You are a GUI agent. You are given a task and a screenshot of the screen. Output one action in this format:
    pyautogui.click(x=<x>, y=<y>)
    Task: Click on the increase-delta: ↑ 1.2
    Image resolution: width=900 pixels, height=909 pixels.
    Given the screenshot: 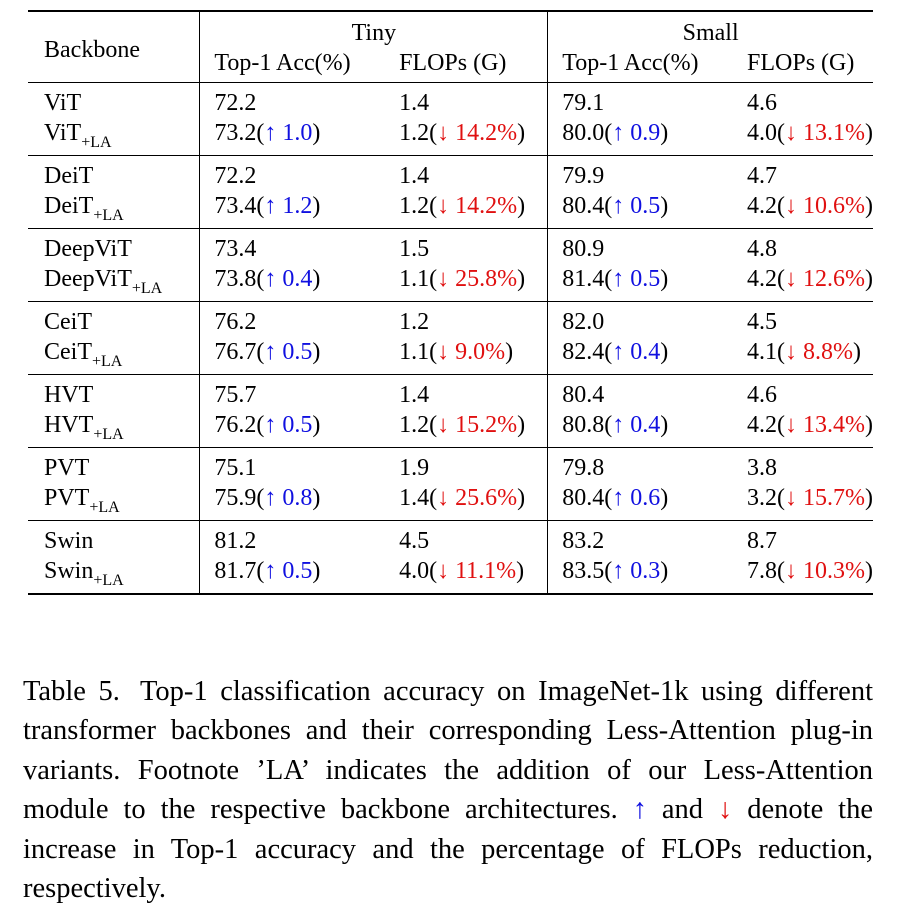 What is the action you would take?
    pyautogui.click(x=288, y=206)
    